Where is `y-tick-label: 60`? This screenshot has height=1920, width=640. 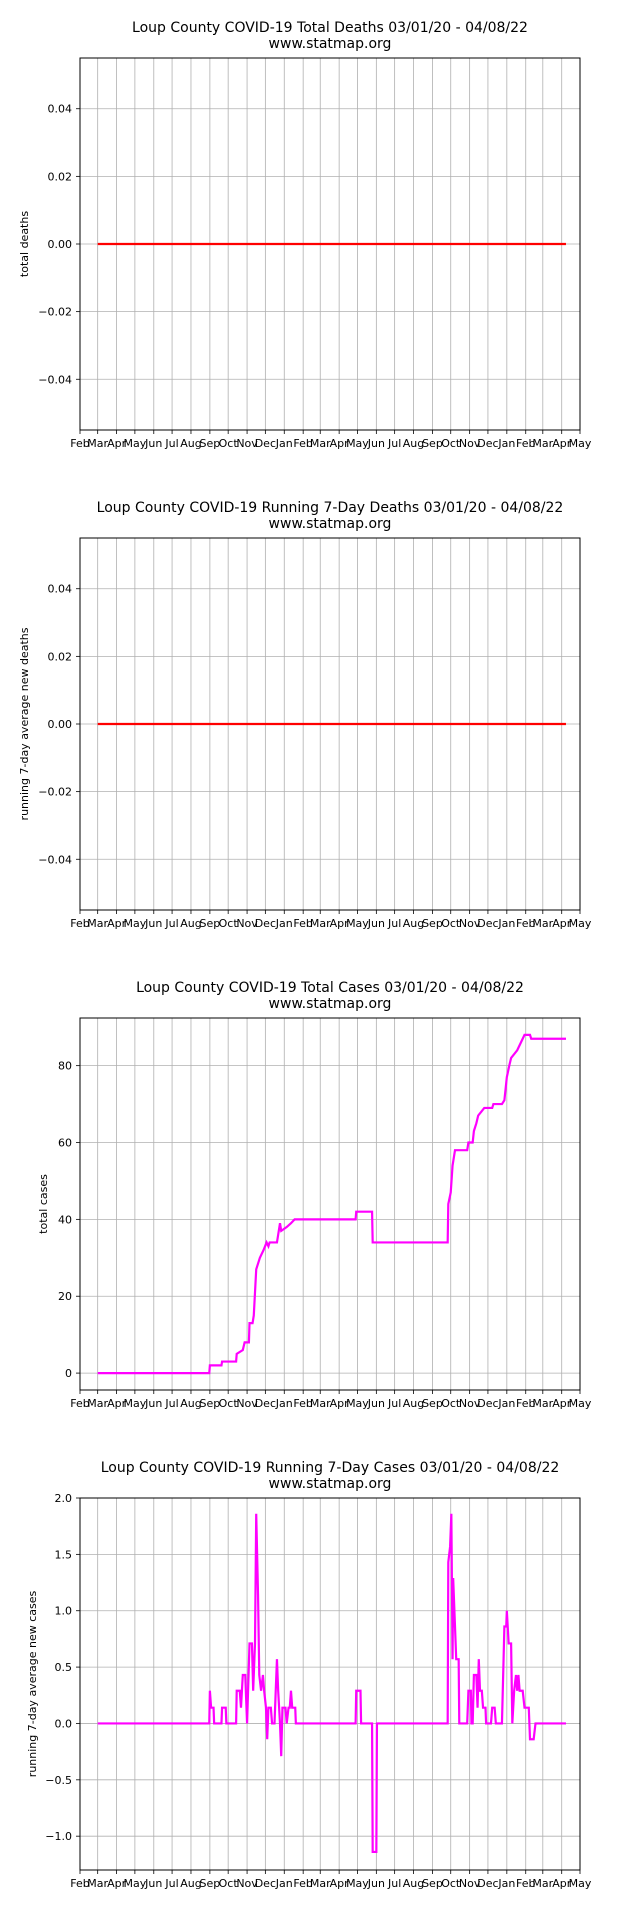
y-tick-label: 60 is located at coordinates (65, 1143).